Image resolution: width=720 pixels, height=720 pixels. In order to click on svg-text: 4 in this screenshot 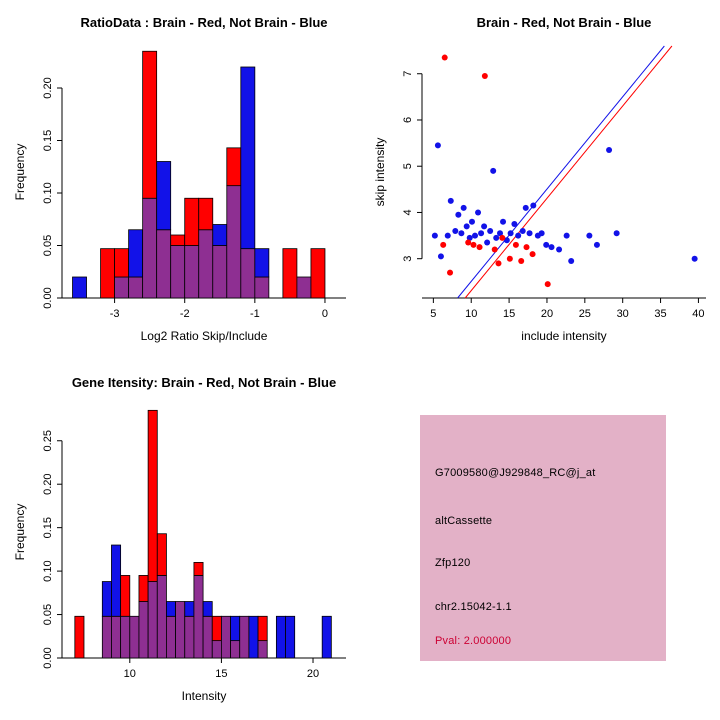, I will do `click(408, 212)`.